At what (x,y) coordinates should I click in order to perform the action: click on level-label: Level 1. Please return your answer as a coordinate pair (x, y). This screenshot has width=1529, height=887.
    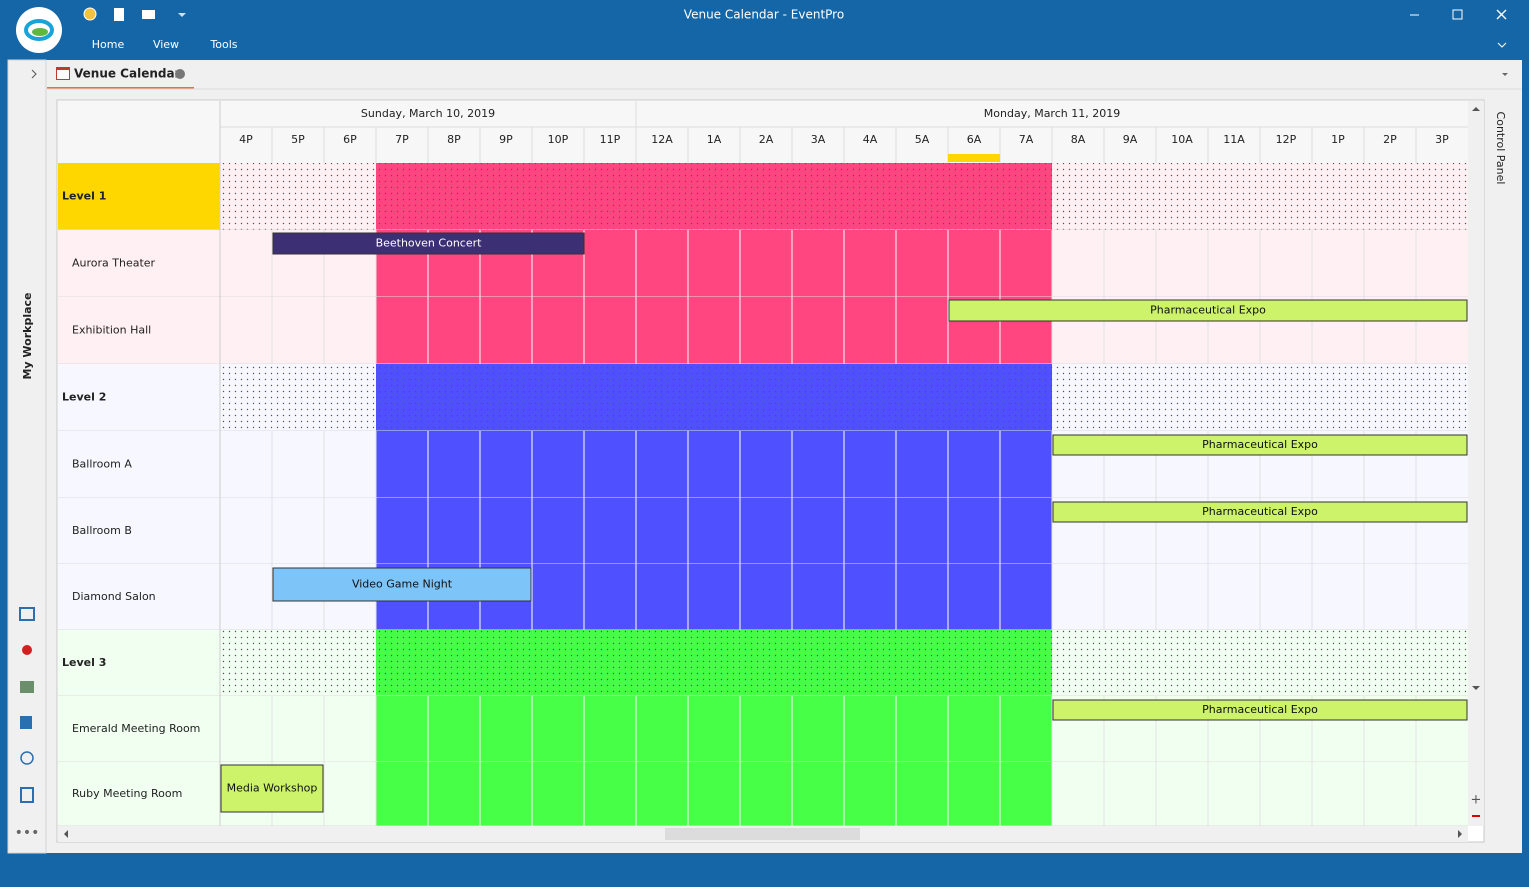
    Looking at the image, I should click on (84, 196).